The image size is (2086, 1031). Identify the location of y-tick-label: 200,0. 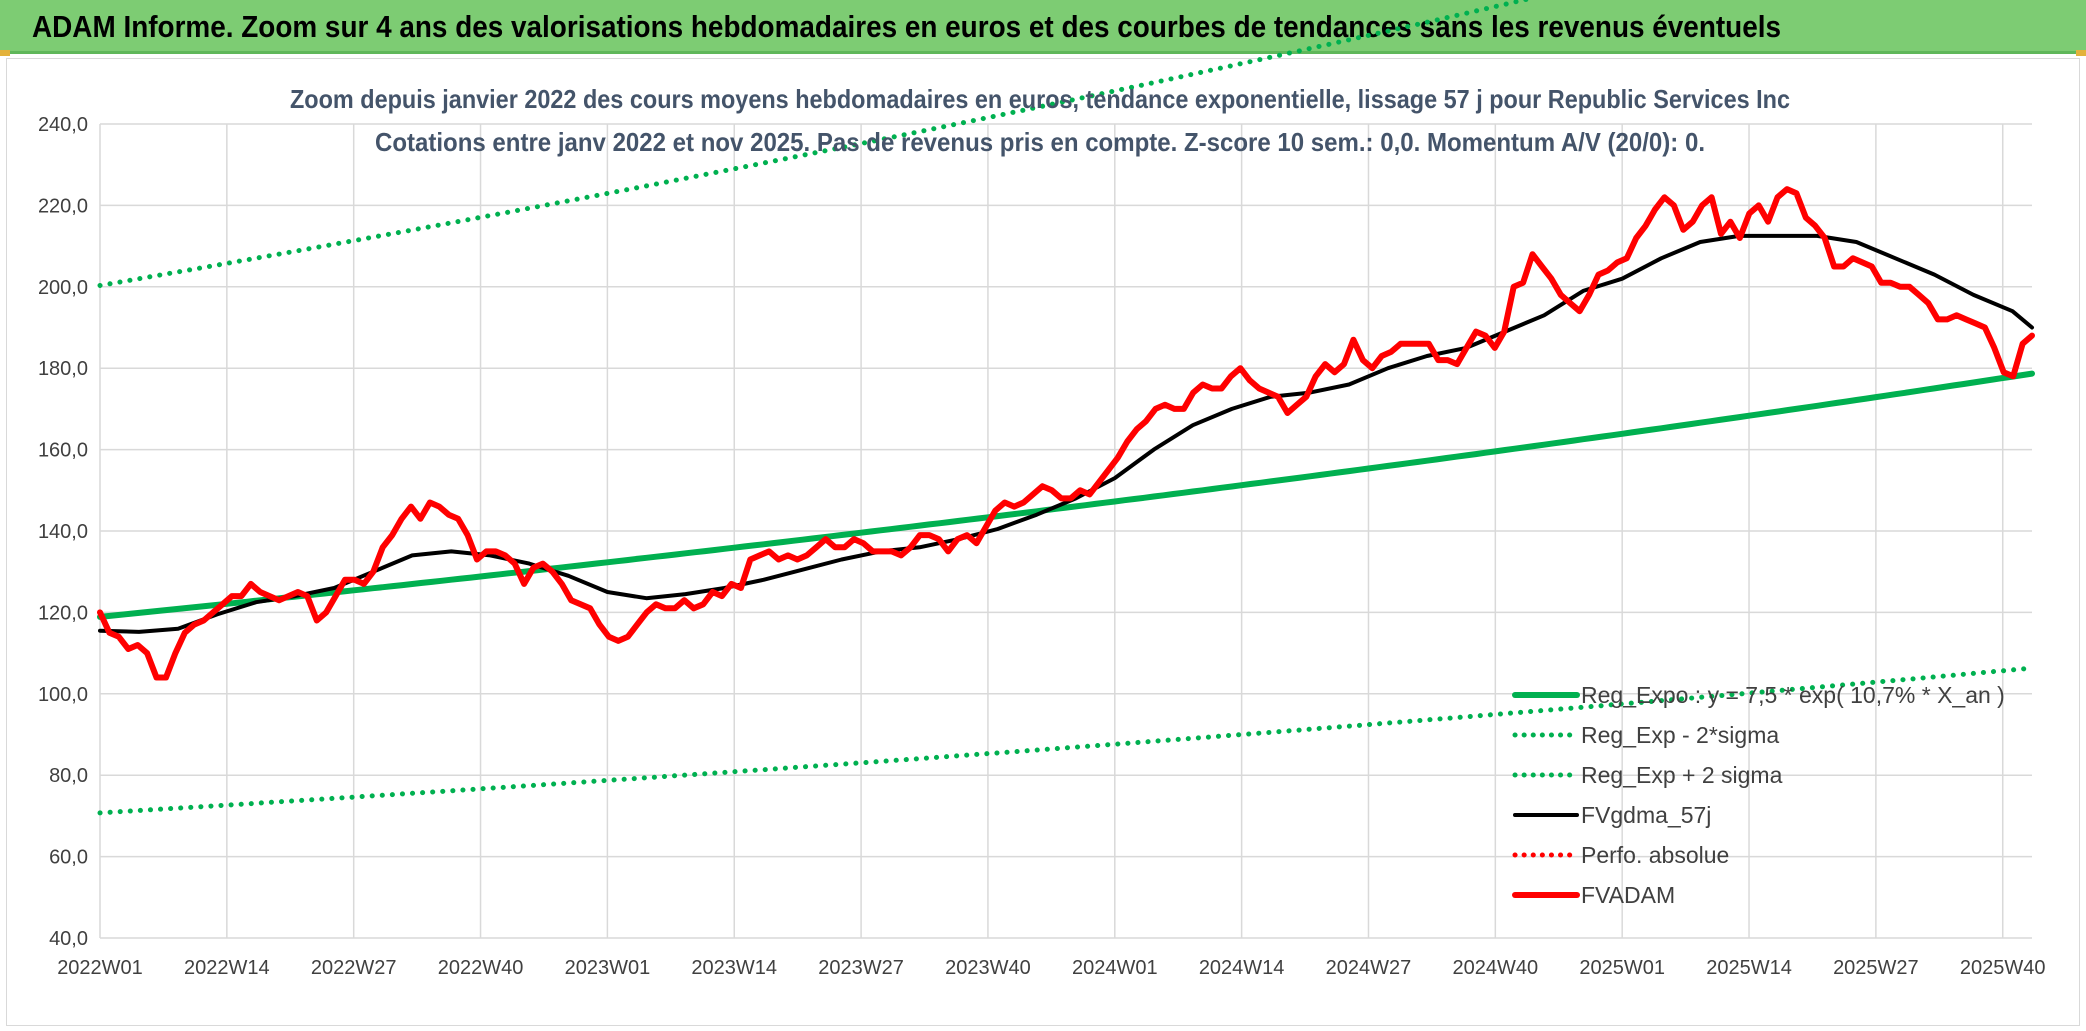
(63, 288).